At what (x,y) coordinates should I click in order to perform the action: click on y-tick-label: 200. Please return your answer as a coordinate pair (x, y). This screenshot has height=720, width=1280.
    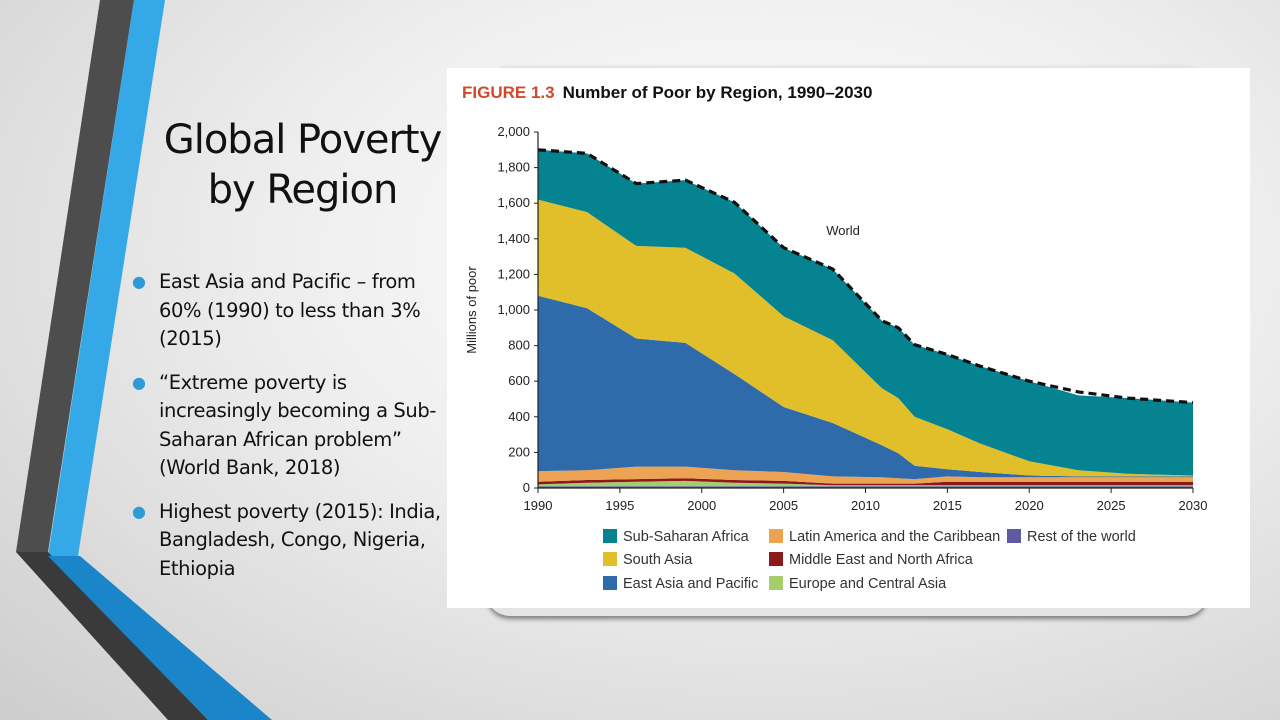
    Looking at the image, I should click on (519, 451).